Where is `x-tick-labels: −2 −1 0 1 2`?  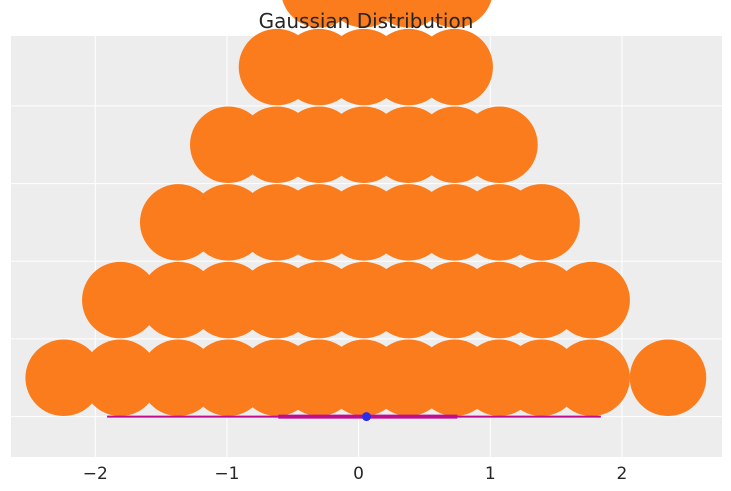 x-tick-labels: −2 −1 0 1 2 is located at coordinates (355, 474).